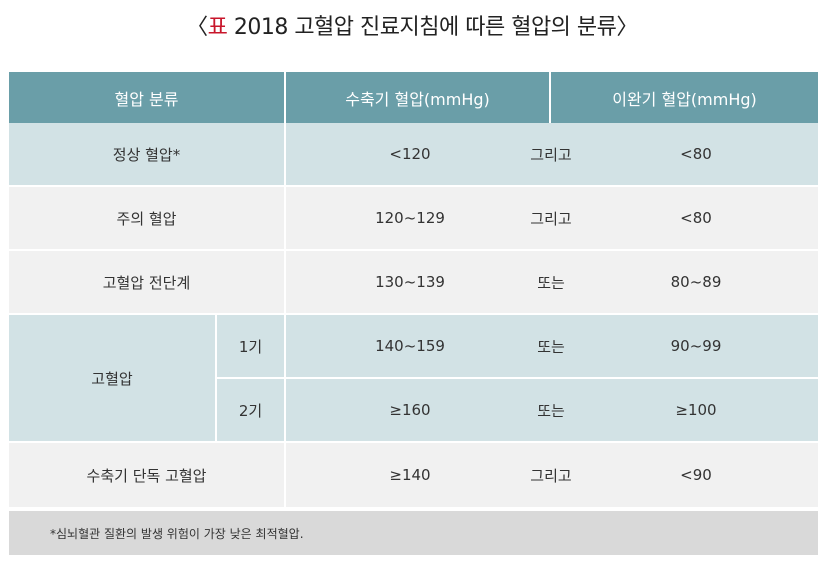  What do you see at coordinates (684, 99) in the screenshot?
I see `header-diastolic: 이완기 혈압(mmHg)` at bounding box center [684, 99].